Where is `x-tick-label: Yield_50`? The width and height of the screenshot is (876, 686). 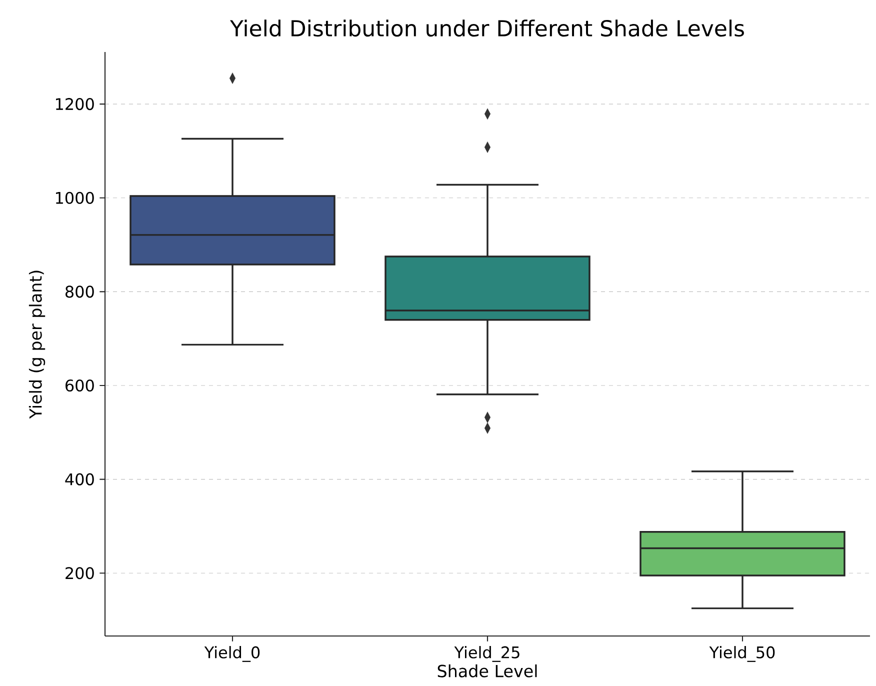 x-tick-label: Yield_50 is located at coordinates (742, 654).